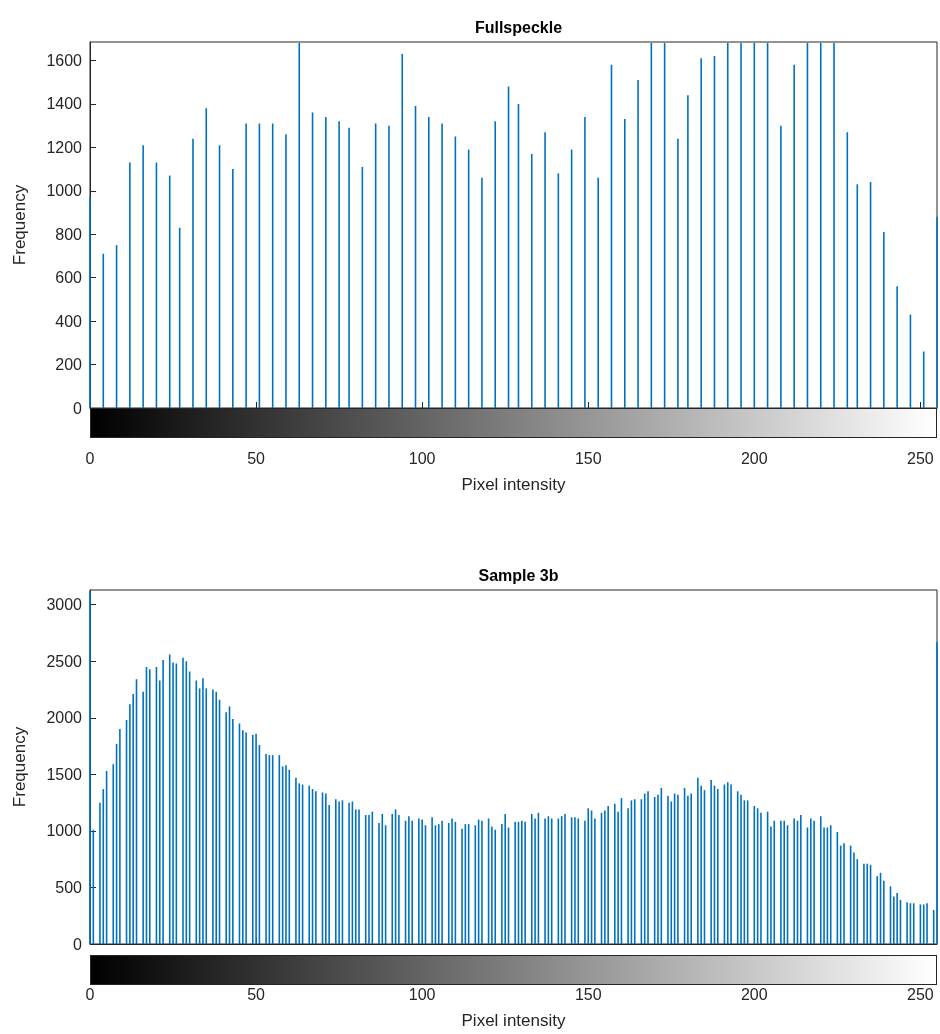  Describe the element at coordinates (69, 887) in the screenshot. I see `y-tick-label: 500` at that location.